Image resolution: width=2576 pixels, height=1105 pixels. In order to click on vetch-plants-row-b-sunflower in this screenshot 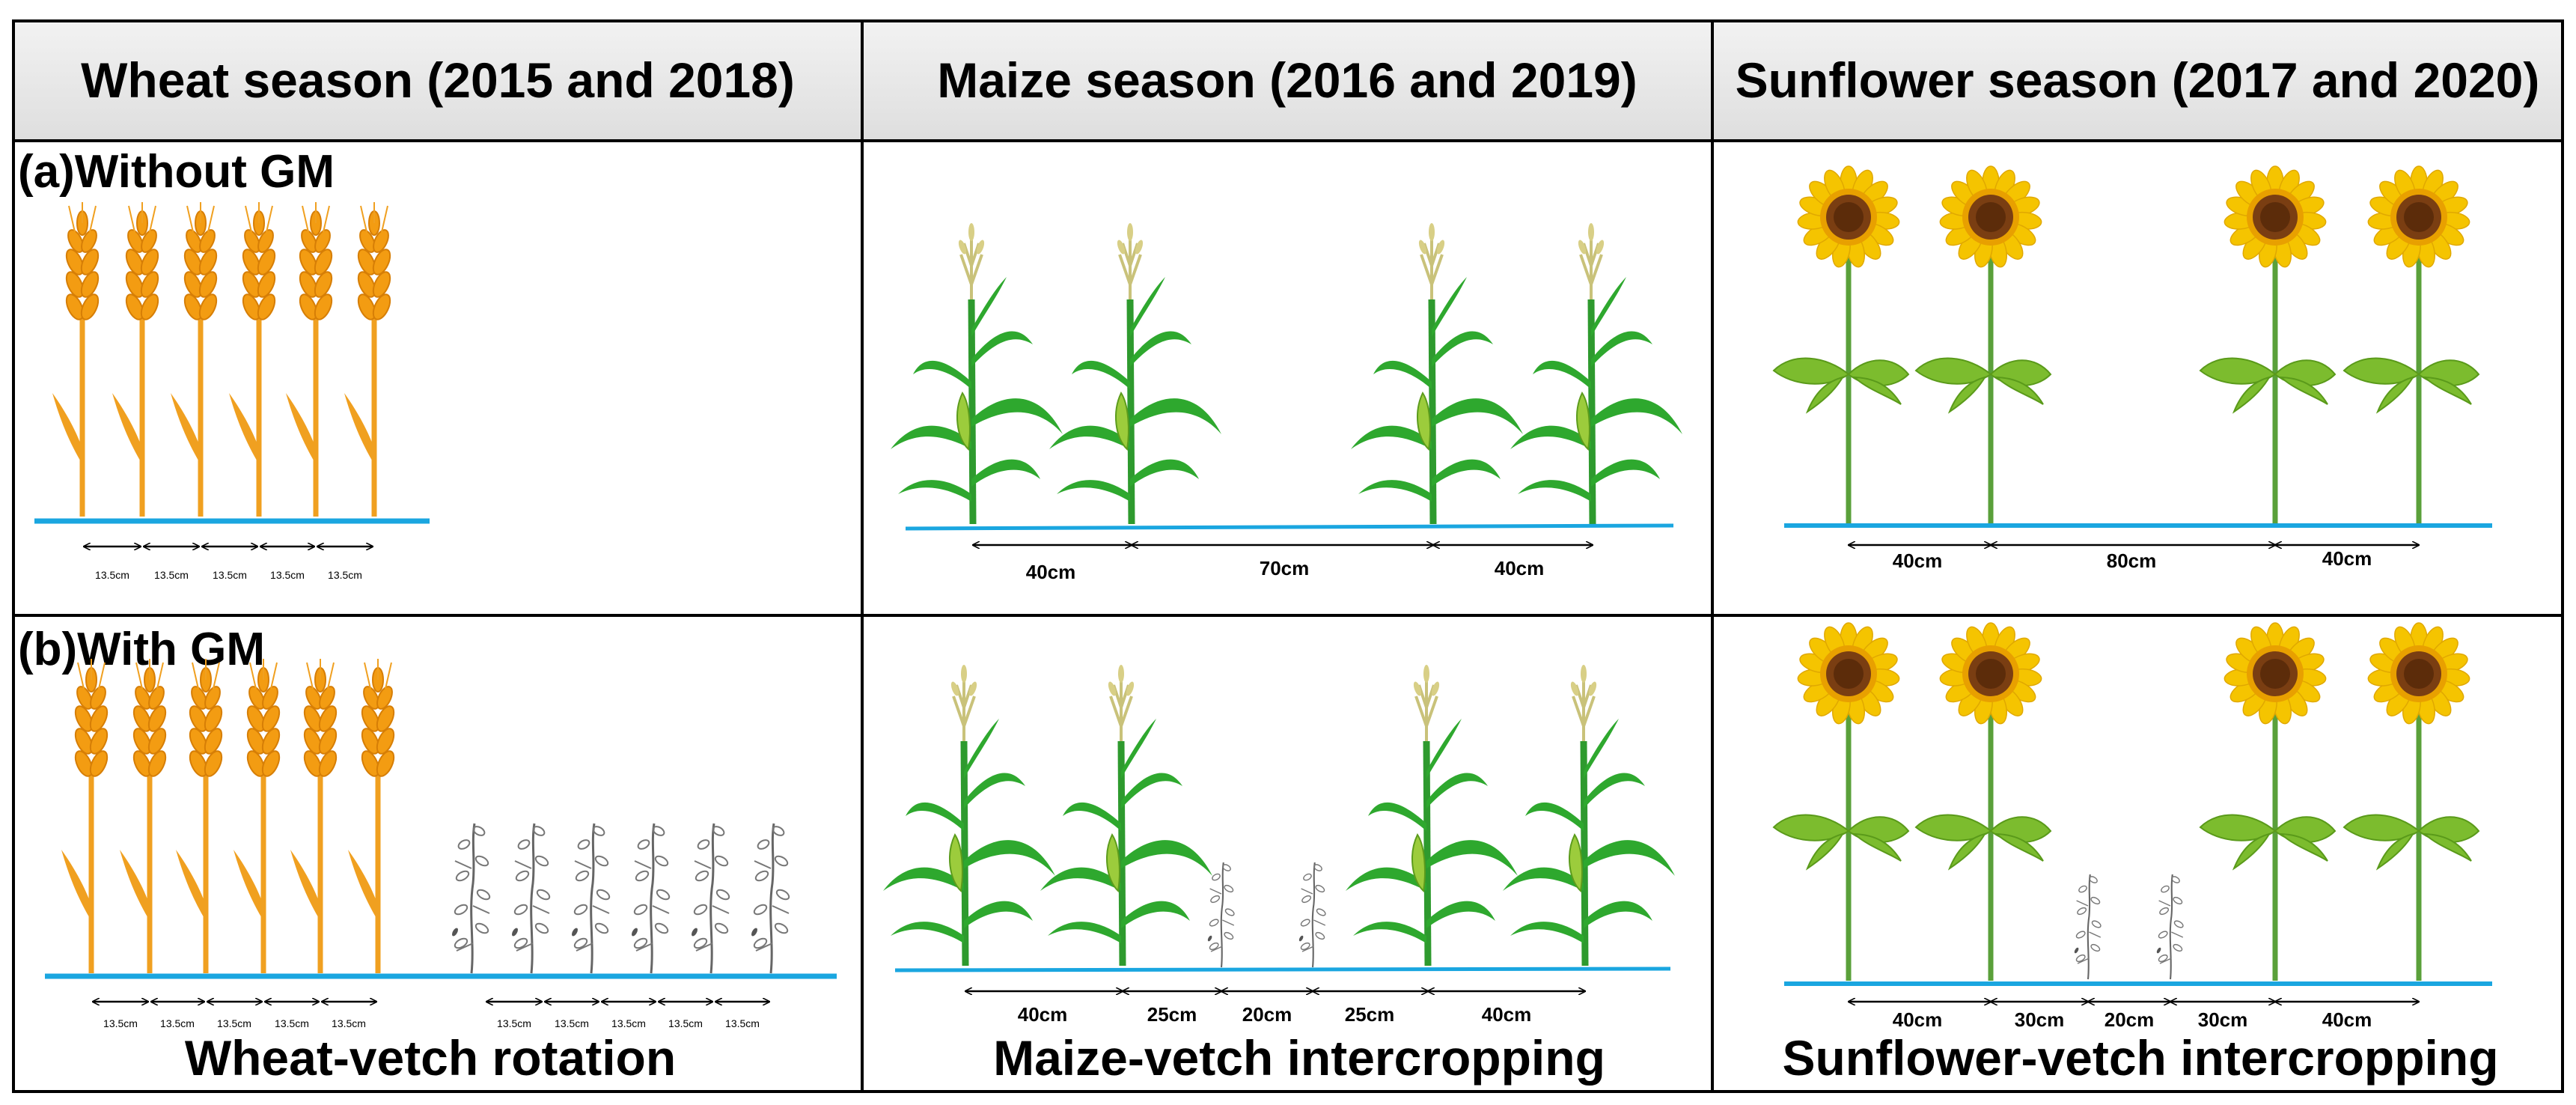, I will do `click(2128, 927)`.